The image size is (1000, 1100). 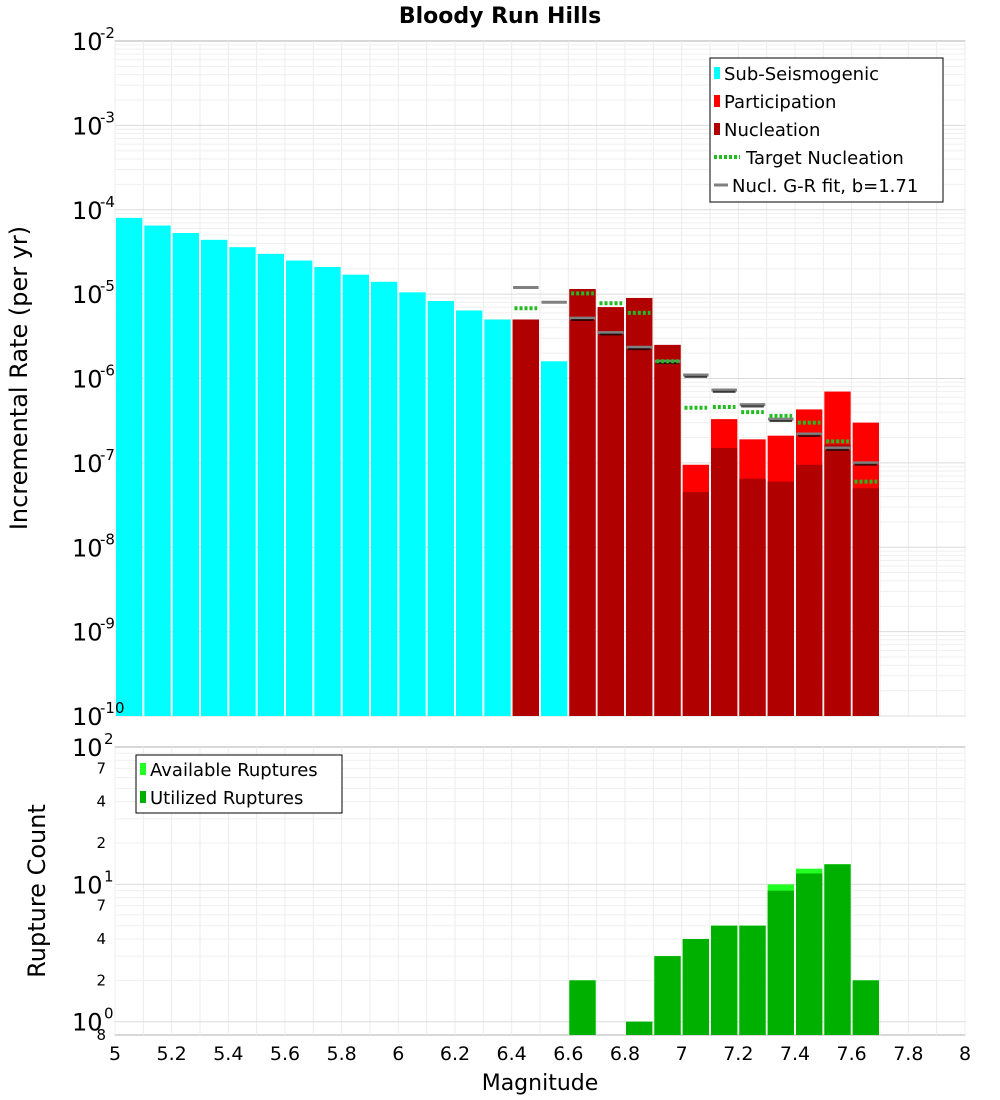 What do you see at coordinates (107, 371) in the screenshot?
I see `rate-y-tick-exponent-6: -6` at bounding box center [107, 371].